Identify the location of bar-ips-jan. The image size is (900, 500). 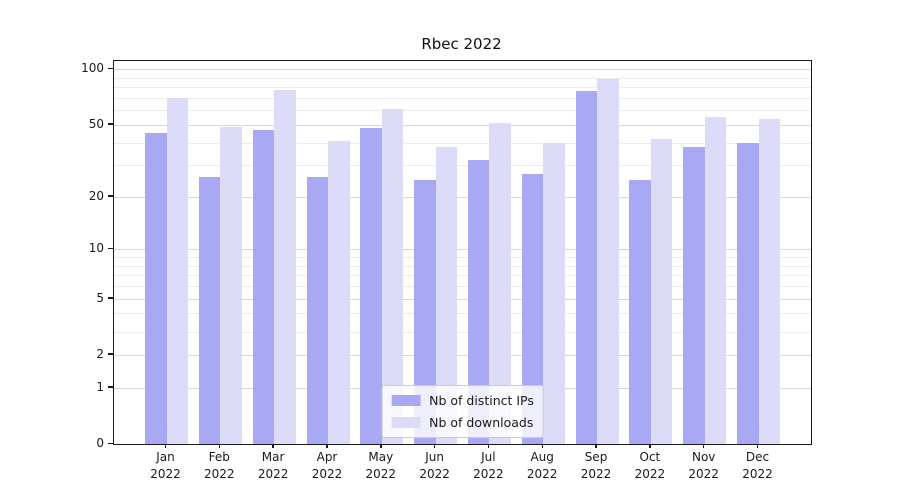
(156, 288).